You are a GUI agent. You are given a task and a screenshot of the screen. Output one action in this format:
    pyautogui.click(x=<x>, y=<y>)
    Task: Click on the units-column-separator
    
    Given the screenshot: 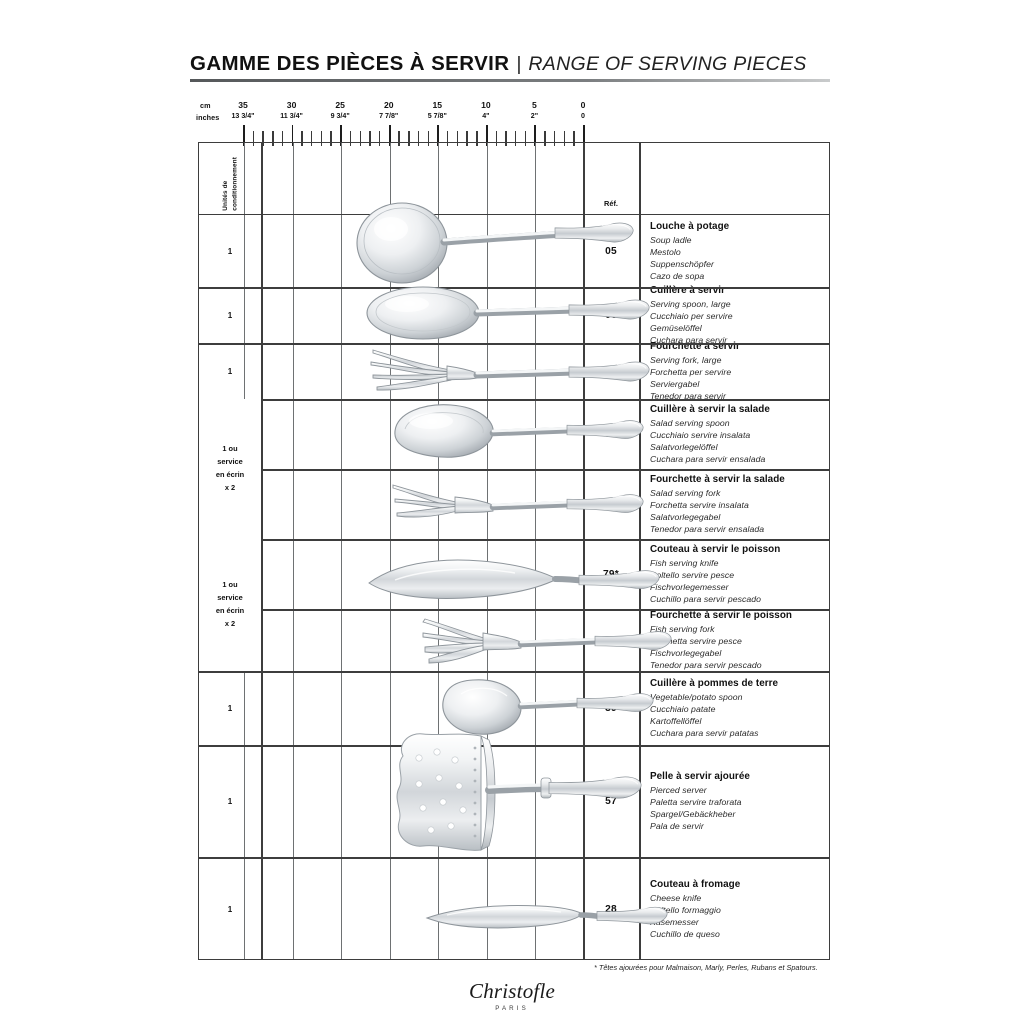 What is the action you would take?
    pyautogui.click(x=262, y=551)
    